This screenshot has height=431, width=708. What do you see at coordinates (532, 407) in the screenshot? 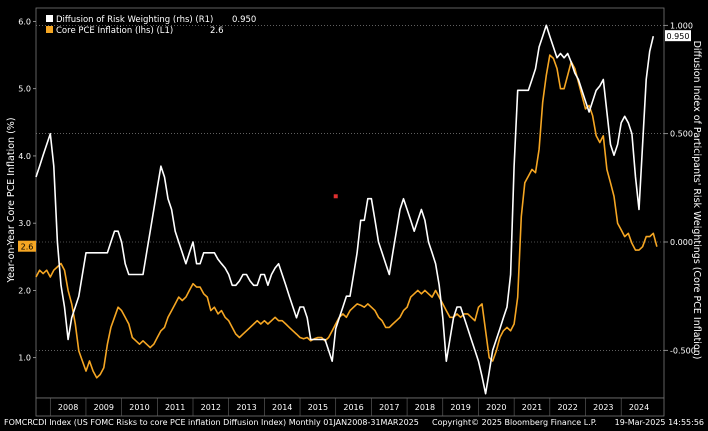
I see `x-tick-label: 2021` at bounding box center [532, 407].